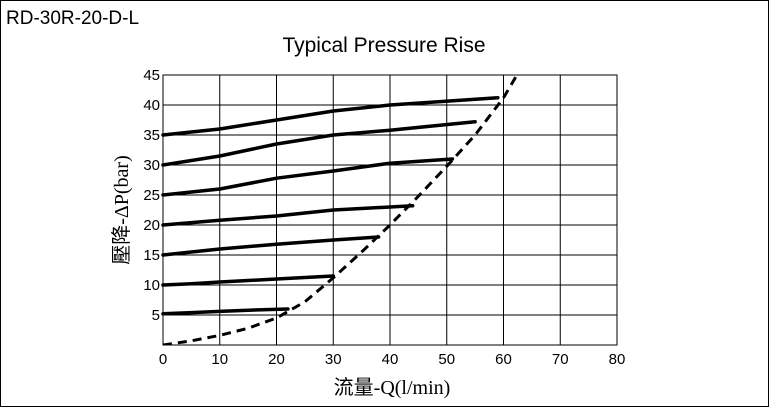 Image resolution: width=769 pixels, height=407 pixels. I want to click on x-tick-label: 30, so click(333, 359).